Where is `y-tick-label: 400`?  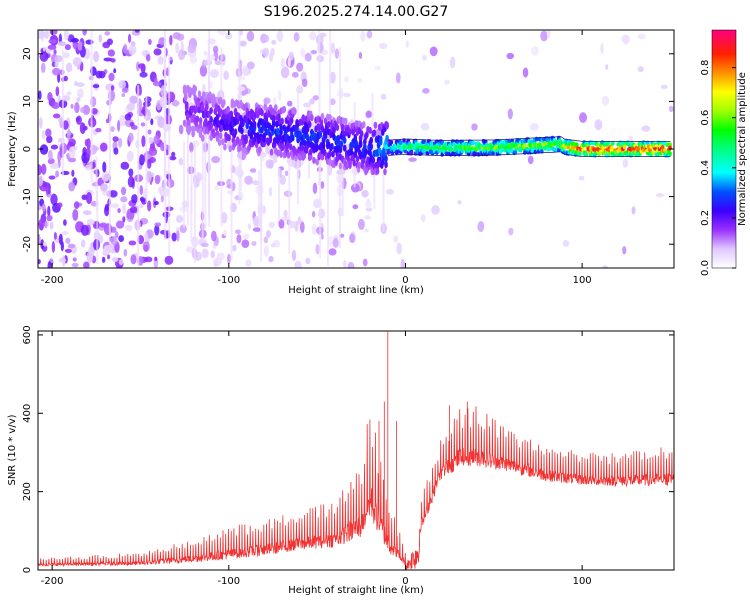
y-tick-label: 400 is located at coordinates (27, 413).